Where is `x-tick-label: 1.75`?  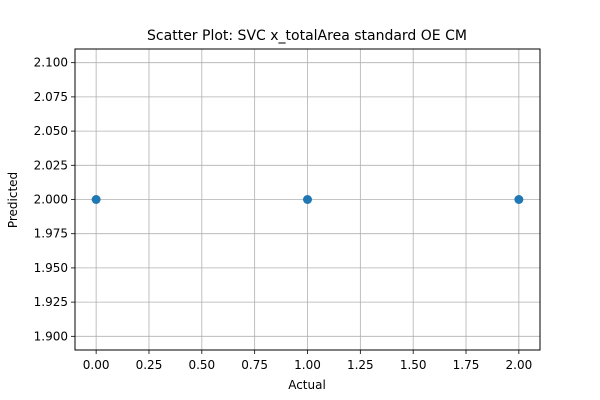 x-tick-label: 1.75 is located at coordinates (466, 365).